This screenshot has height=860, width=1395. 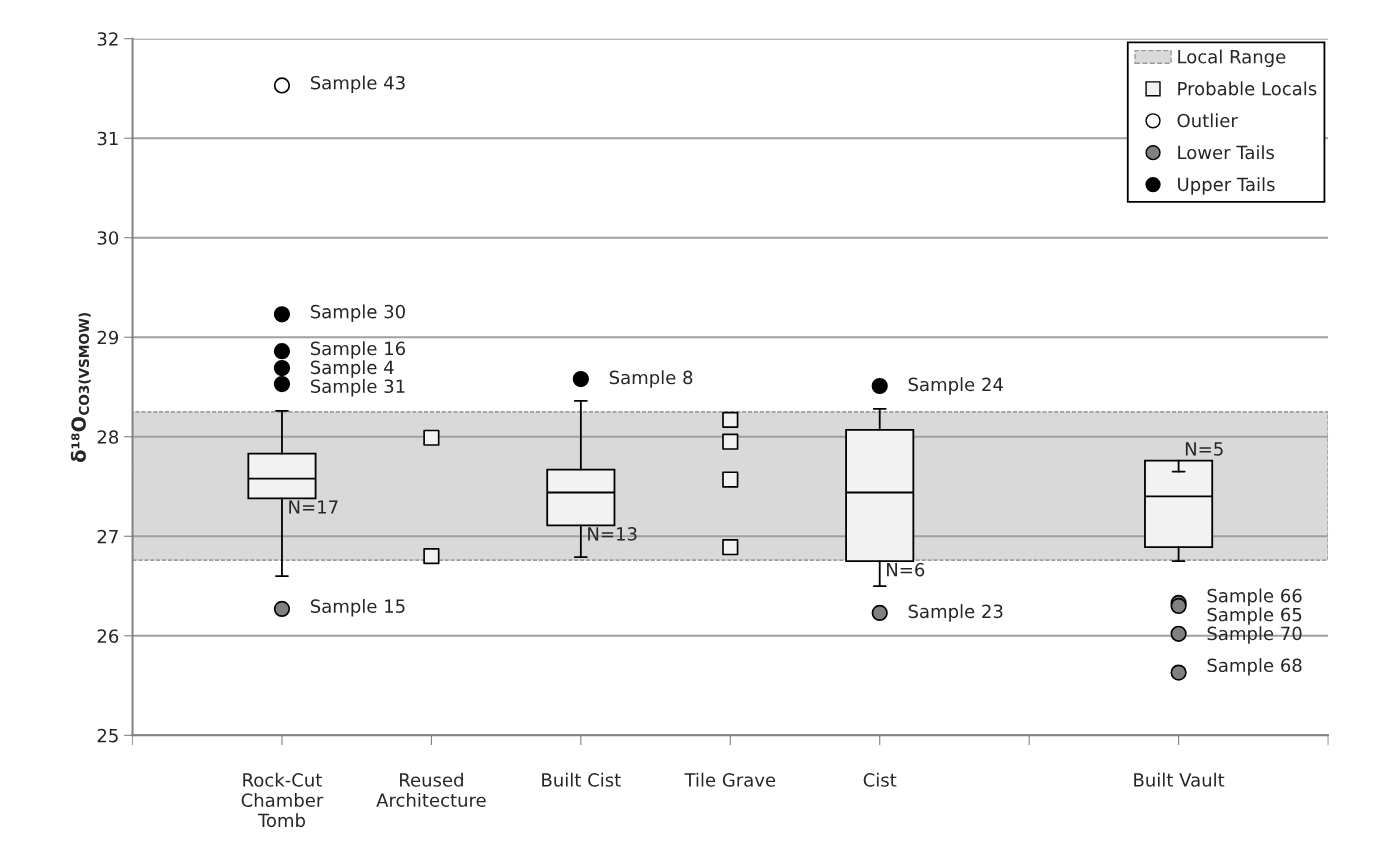 What do you see at coordinates (108, 337) in the screenshot?
I see `y-tick-label: 29` at bounding box center [108, 337].